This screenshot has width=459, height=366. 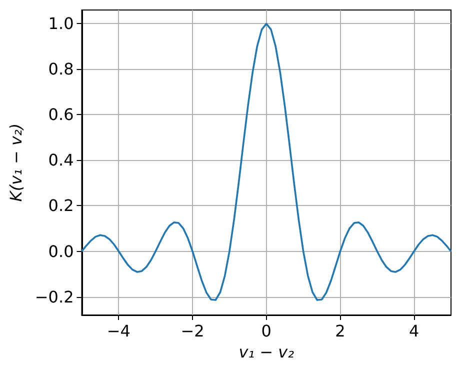 What do you see at coordinates (16, 162) in the screenshot?
I see `y-axis-title: K(v₁ − v₂)` at bounding box center [16, 162].